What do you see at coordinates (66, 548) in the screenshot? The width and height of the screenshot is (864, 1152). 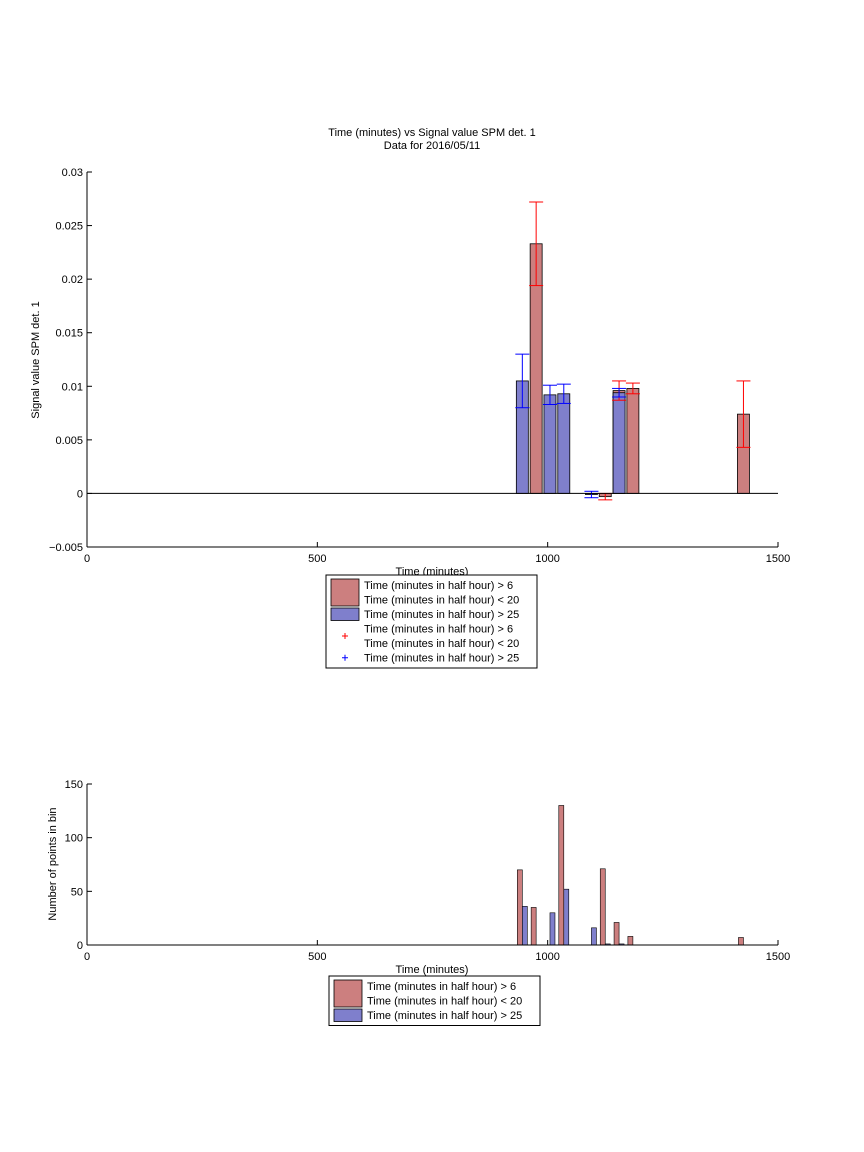 I see `y-tick-label: −0.005` at bounding box center [66, 548].